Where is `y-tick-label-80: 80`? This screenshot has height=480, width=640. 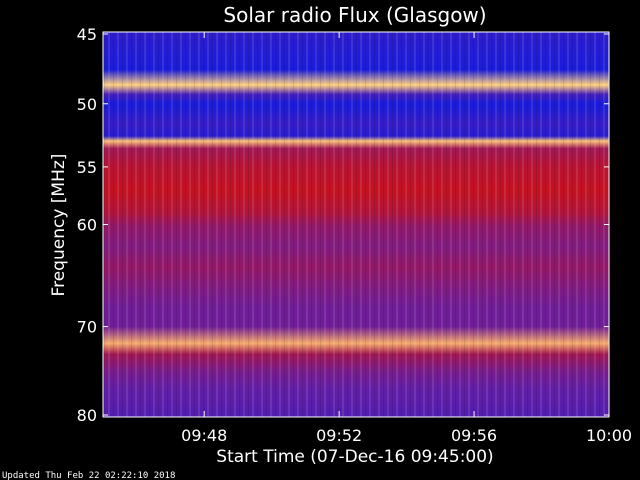
y-tick-label-80: 80 is located at coordinates (87, 415).